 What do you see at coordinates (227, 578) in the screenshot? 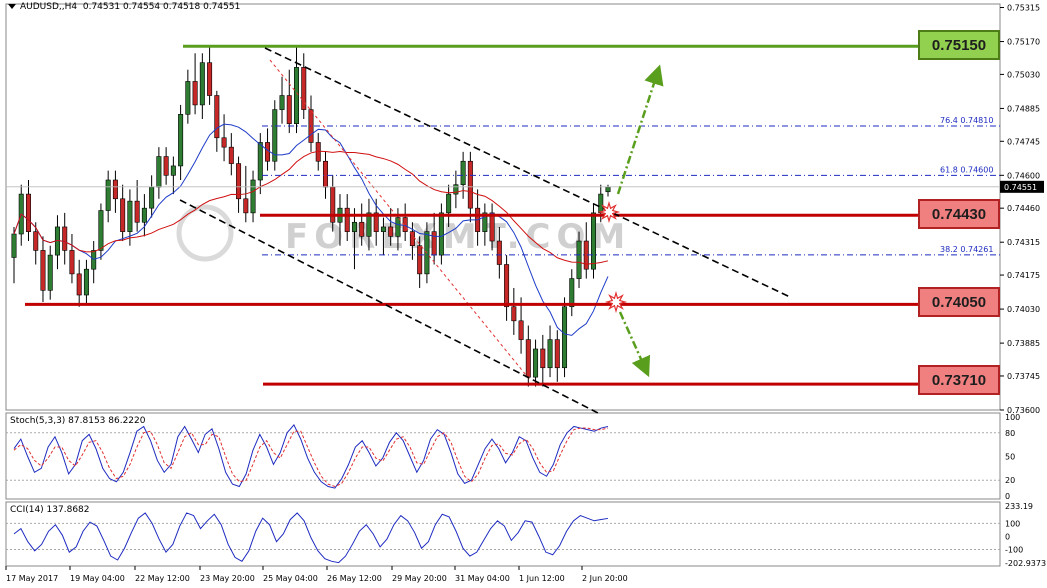
I see `time-tick-label: 23 May 20:00` at bounding box center [227, 578].